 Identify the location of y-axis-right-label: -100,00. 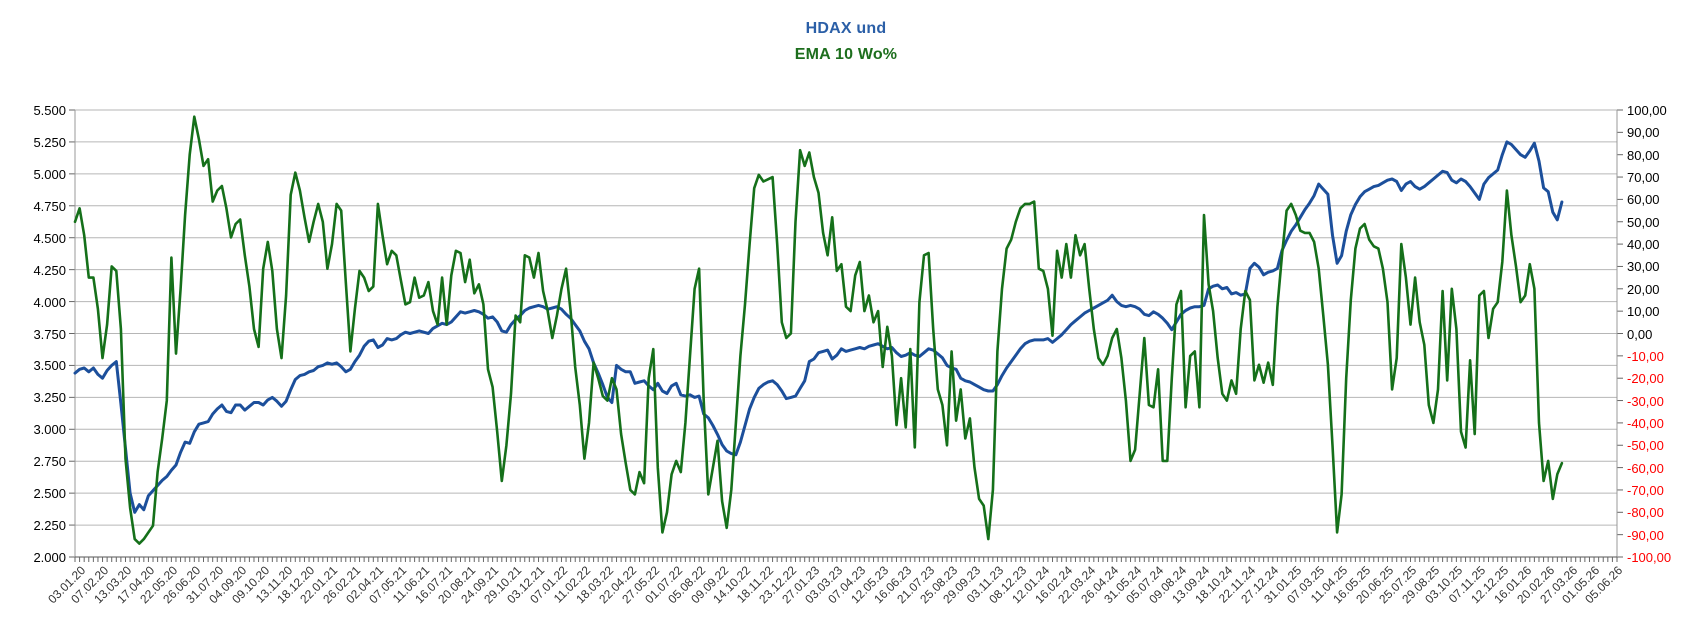
(1649, 557).